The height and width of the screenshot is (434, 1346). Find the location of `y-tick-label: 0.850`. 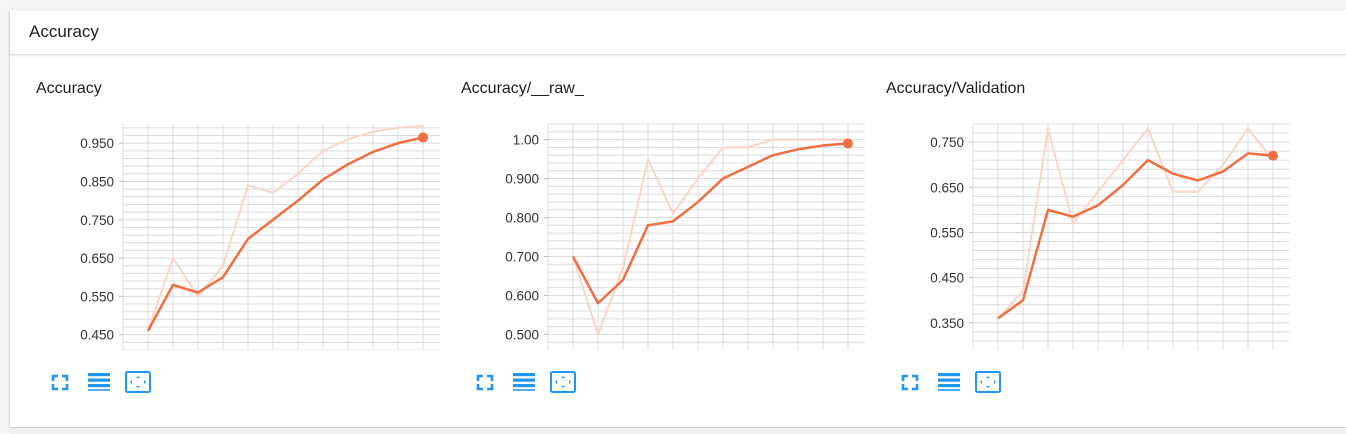

y-tick-label: 0.850 is located at coordinates (97, 181).